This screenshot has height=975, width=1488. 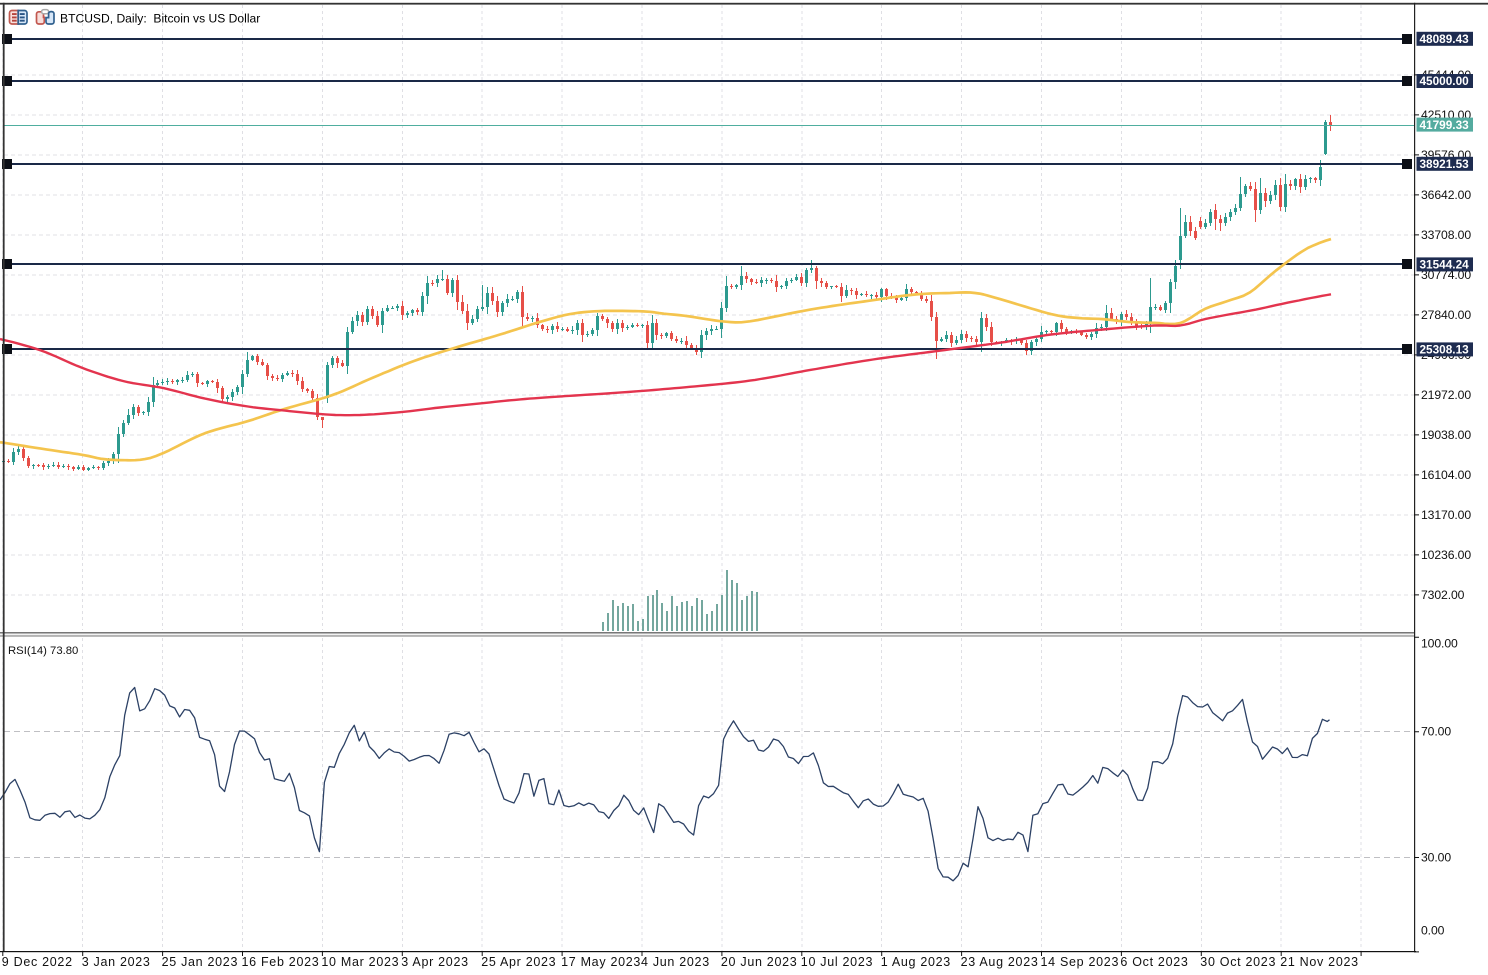 I want to click on svg-text: 70.00, so click(x=1436, y=732).